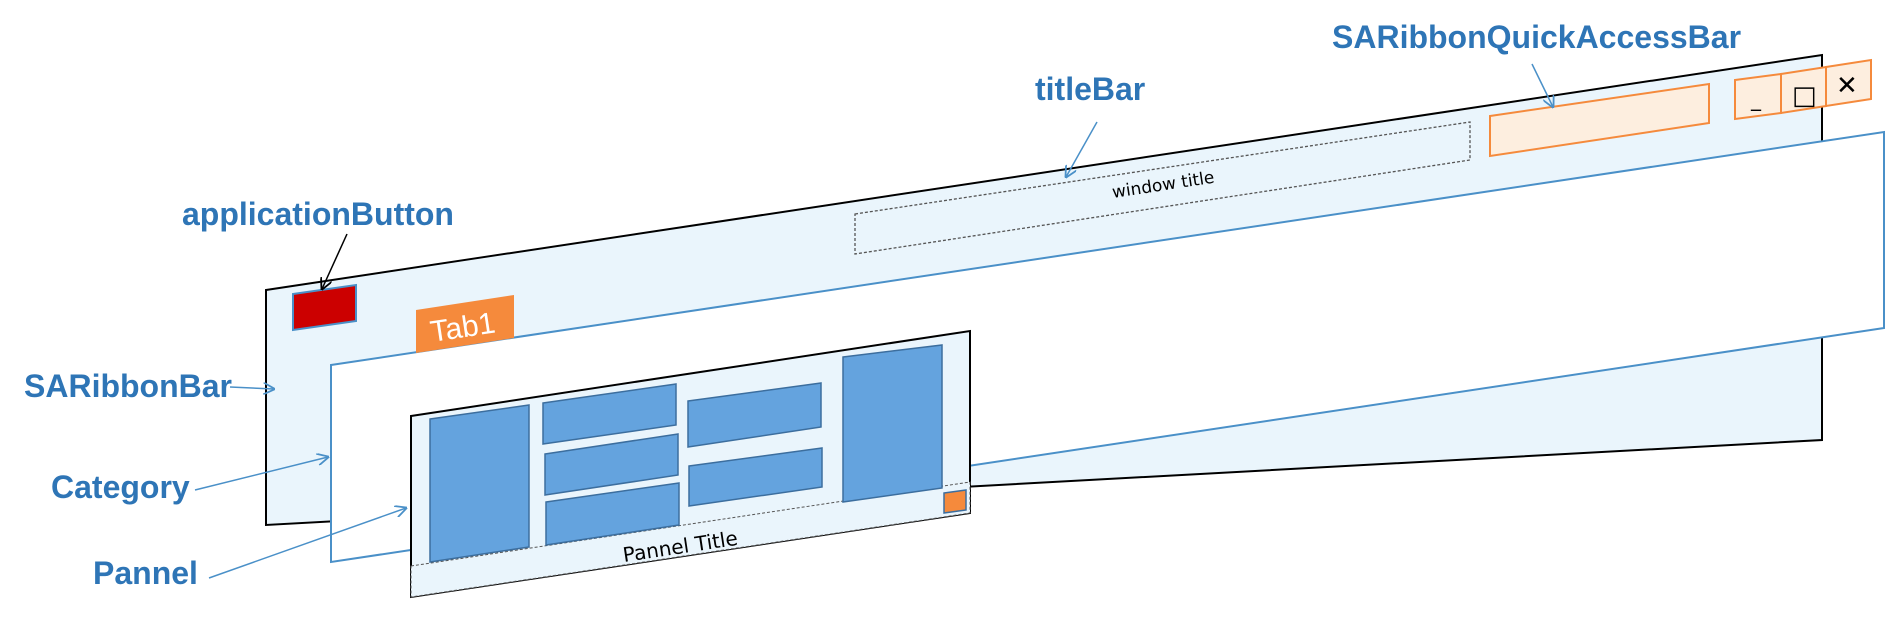  Describe the element at coordinates (1162, 188) in the screenshot. I see `title-bar-box` at that location.